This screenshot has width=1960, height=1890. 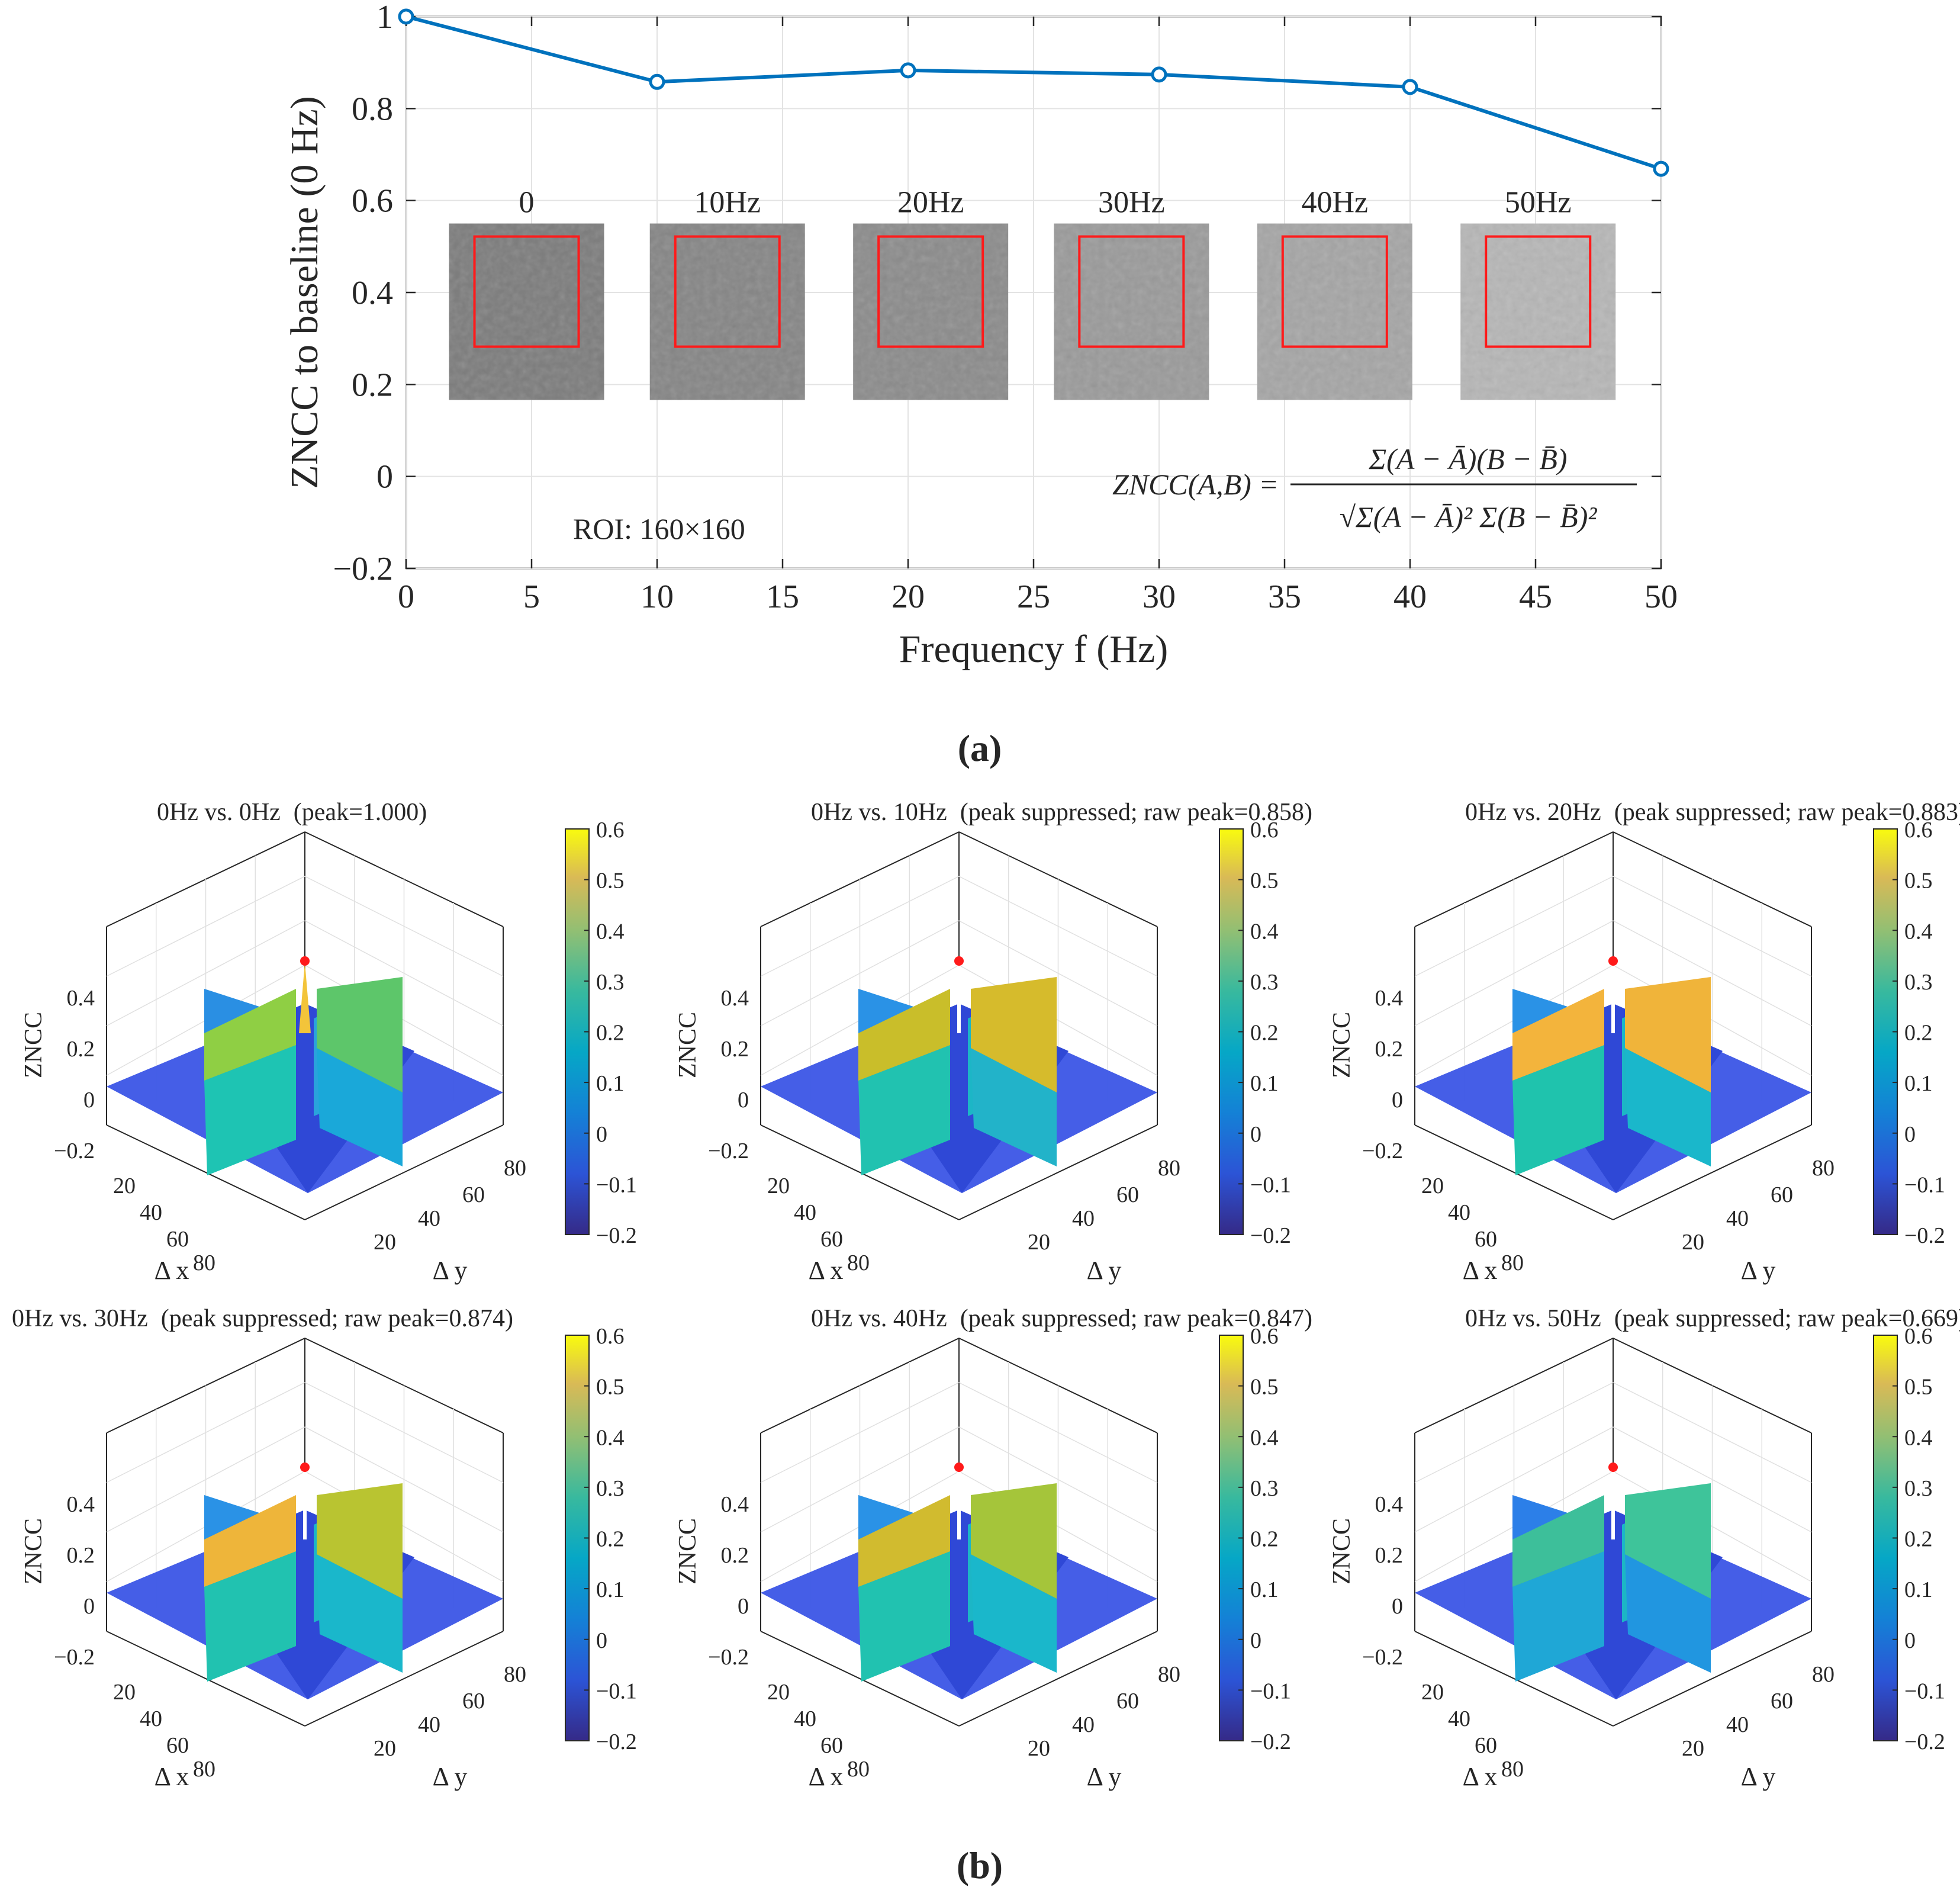 What do you see at coordinates (1131, 203) in the screenshot?
I see `inset-label: 30Hz` at bounding box center [1131, 203].